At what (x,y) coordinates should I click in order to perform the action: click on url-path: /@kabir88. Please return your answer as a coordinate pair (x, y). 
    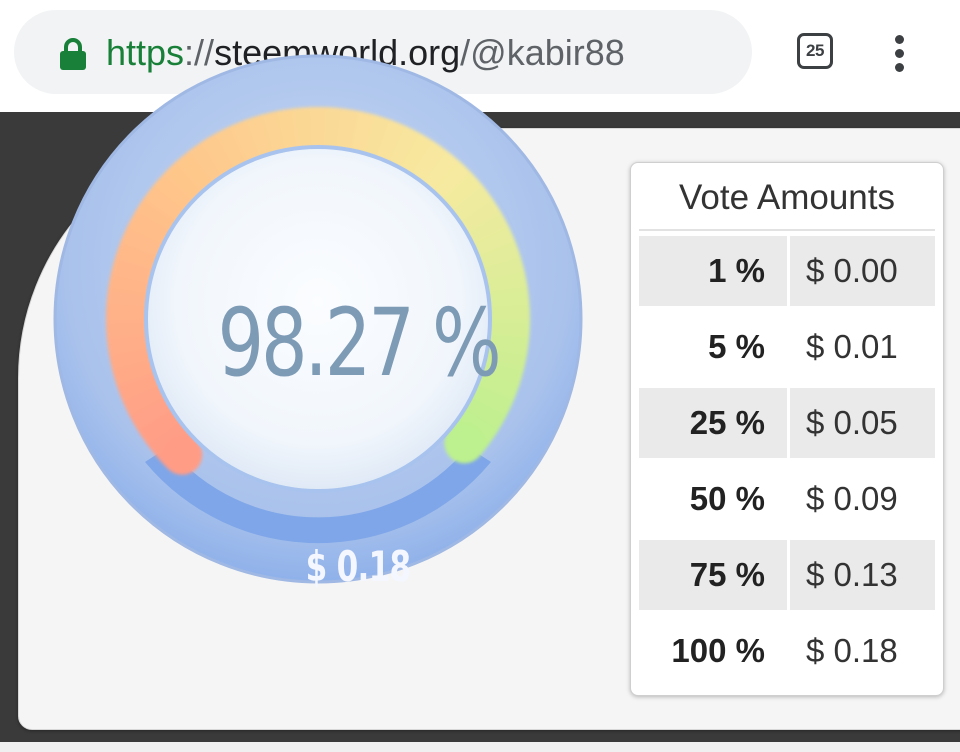
    Looking at the image, I should click on (542, 52).